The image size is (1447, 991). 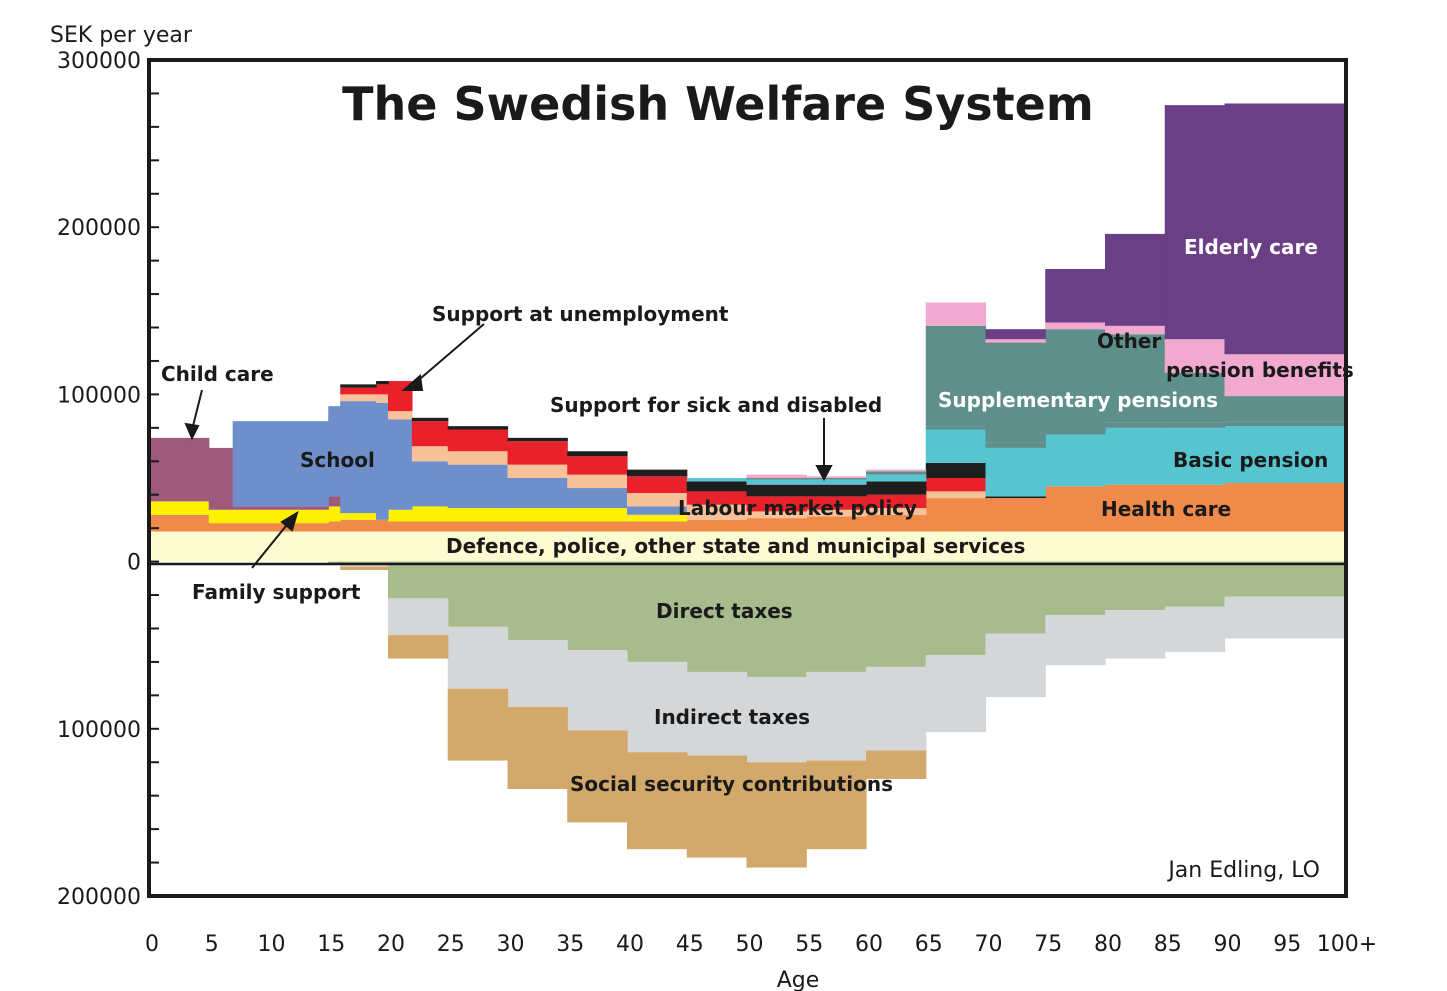 What do you see at coordinates (217, 374) in the screenshot?
I see `label-child-care: Child care` at bounding box center [217, 374].